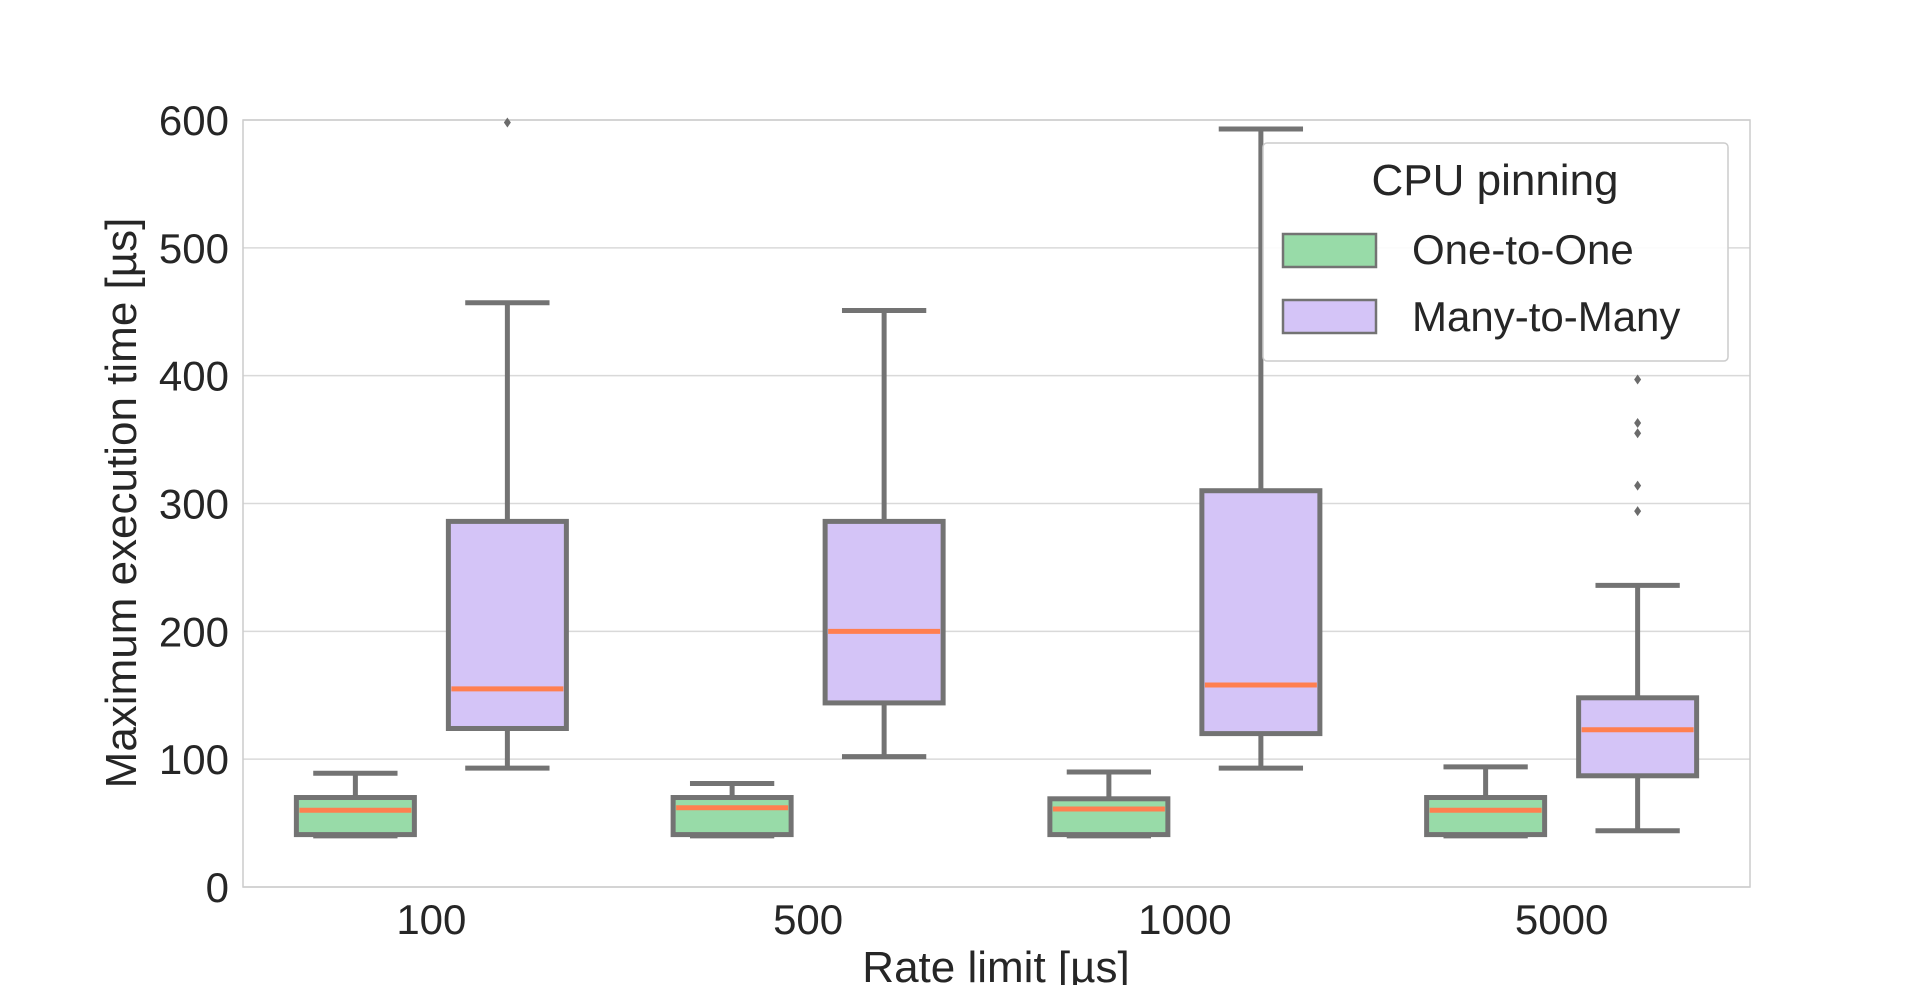 The image size is (1920, 985). I want to click on legend-frame, so click(1495, 252).